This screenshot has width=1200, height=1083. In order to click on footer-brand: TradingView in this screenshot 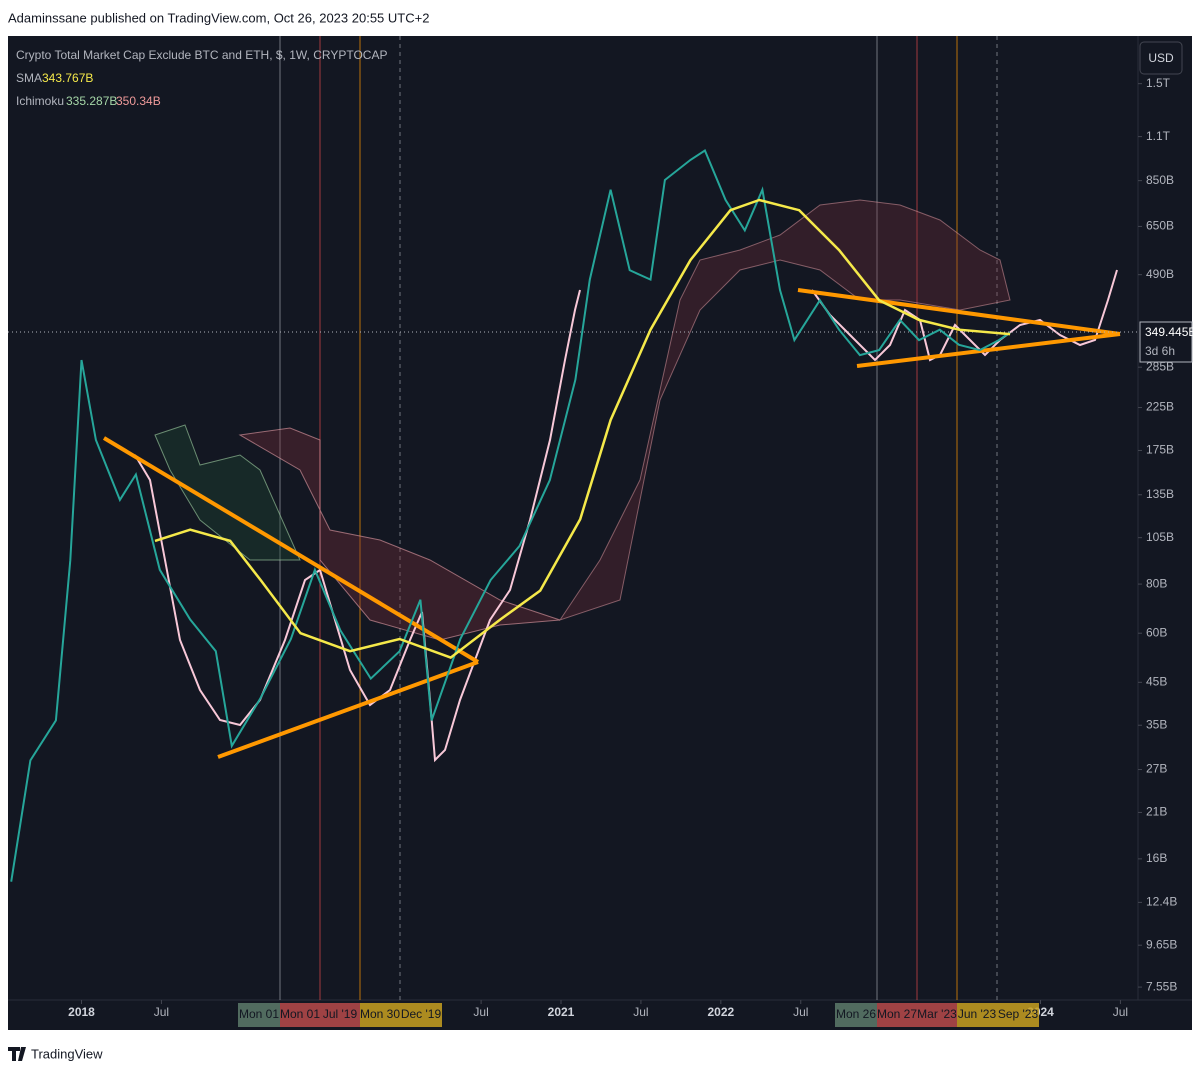, I will do `click(67, 1053)`.